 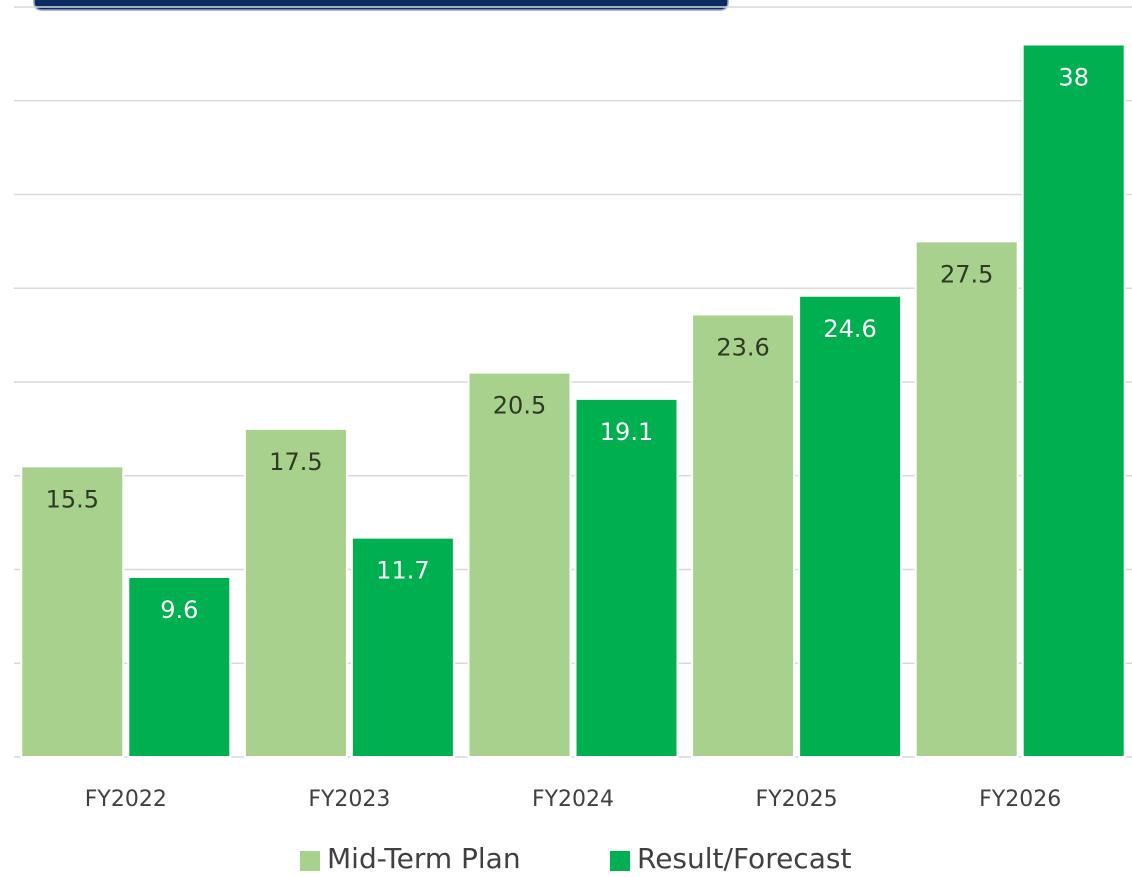 What do you see at coordinates (126, 799) in the screenshot?
I see `x-tick-label: FY2022` at bounding box center [126, 799].